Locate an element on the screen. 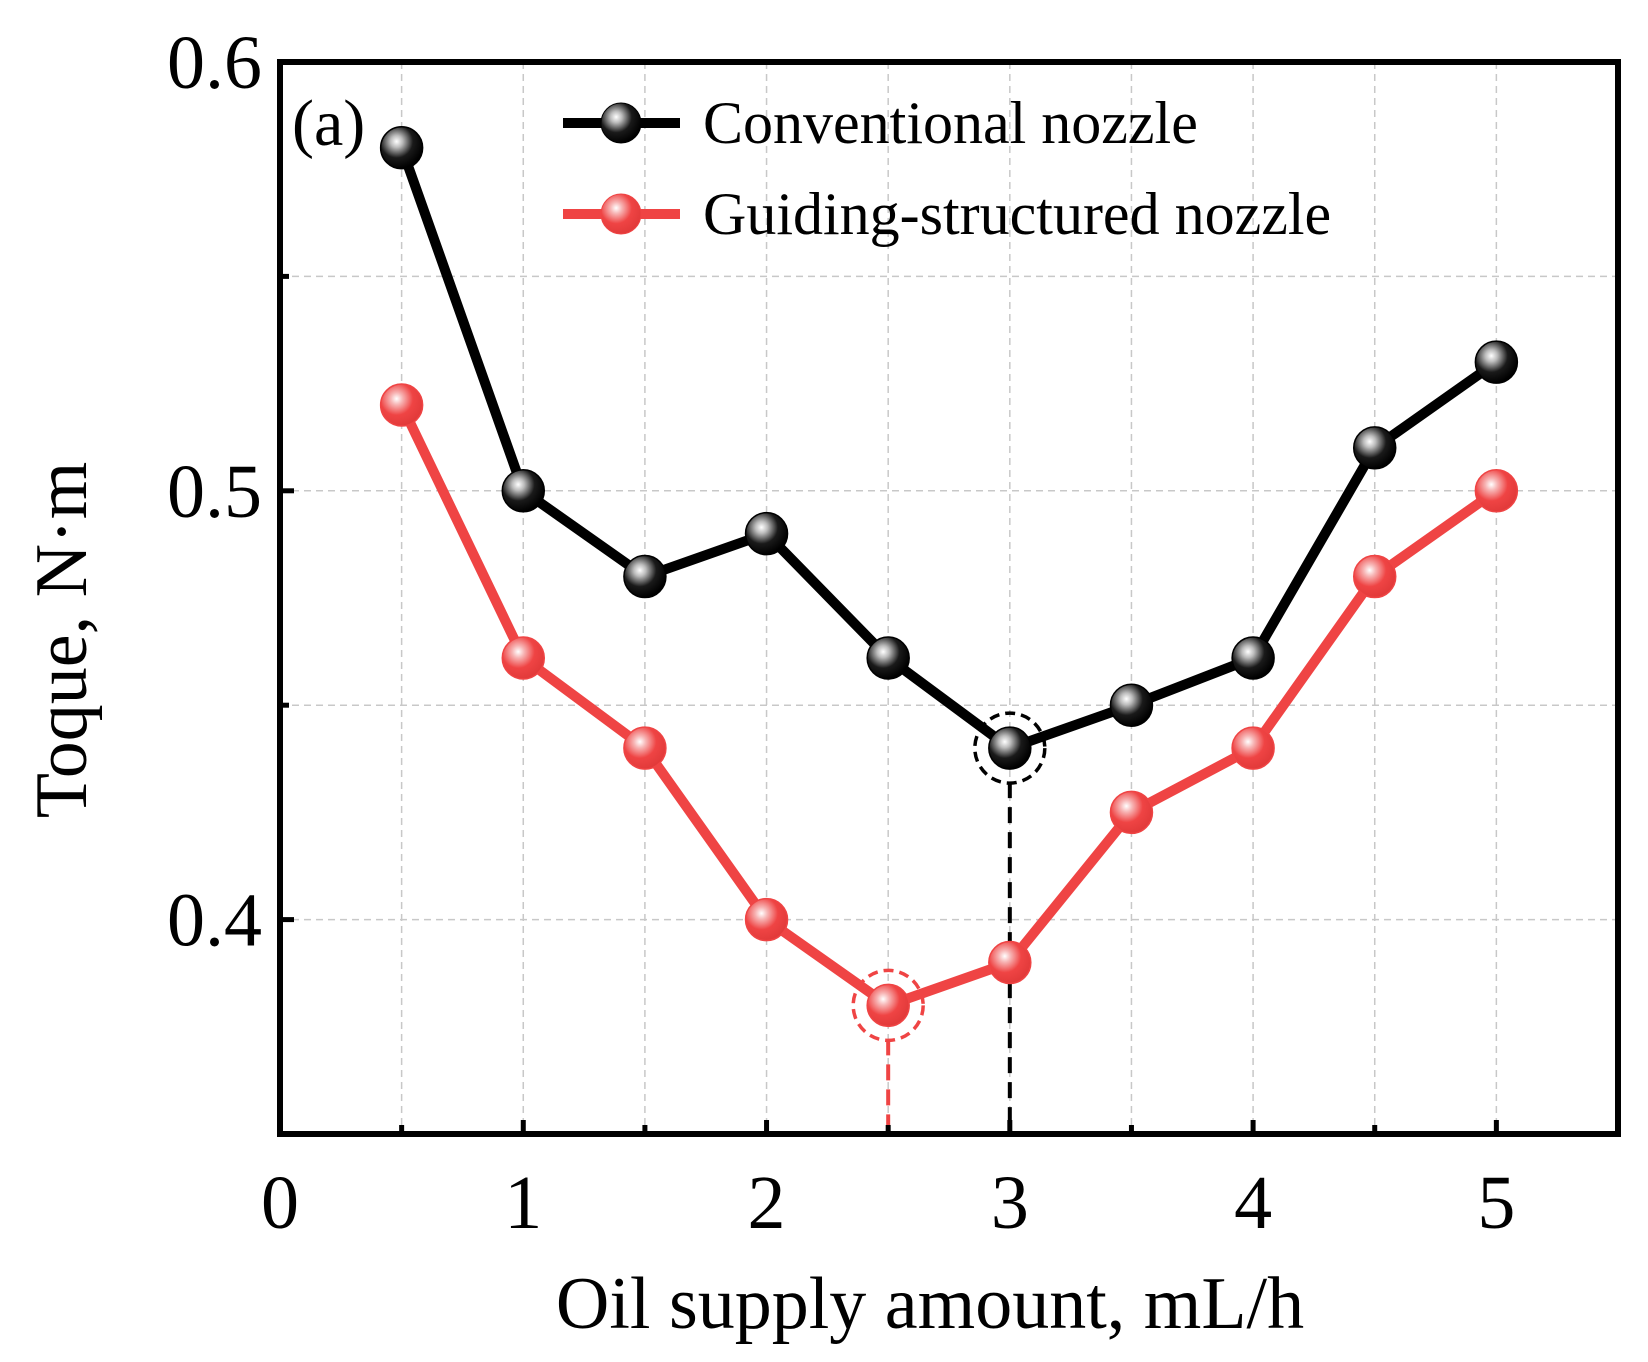 The height and width of the screenshot is (1362, 1648). x-tick-label: 2 is located at coordinates (767, 1203).